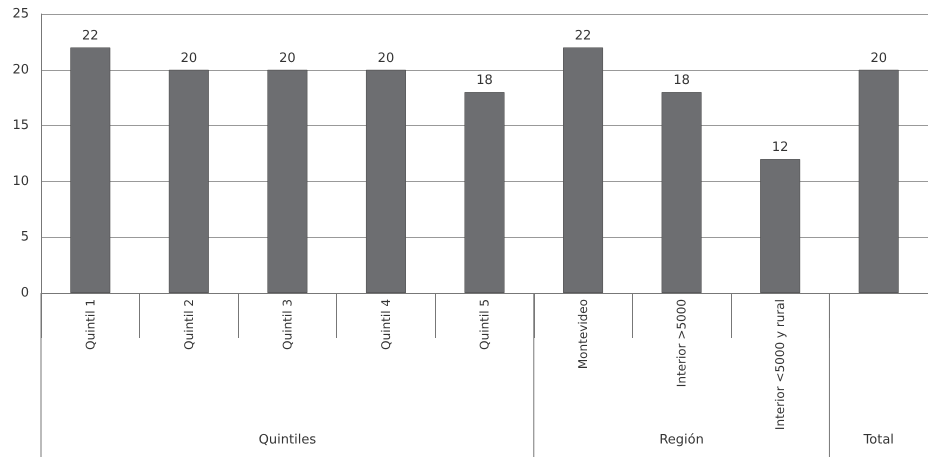 The height and width of the screenshot is (457, 928). I want to click on text: Total, so click(878, 440).